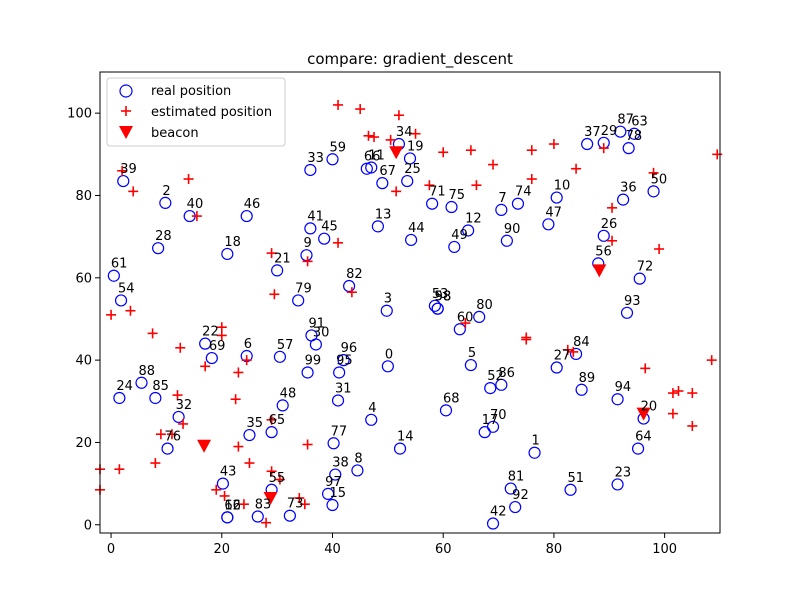 The height and width of the screenshot is (600, 800). I want to click on point-label: 57, so click(285, 345).